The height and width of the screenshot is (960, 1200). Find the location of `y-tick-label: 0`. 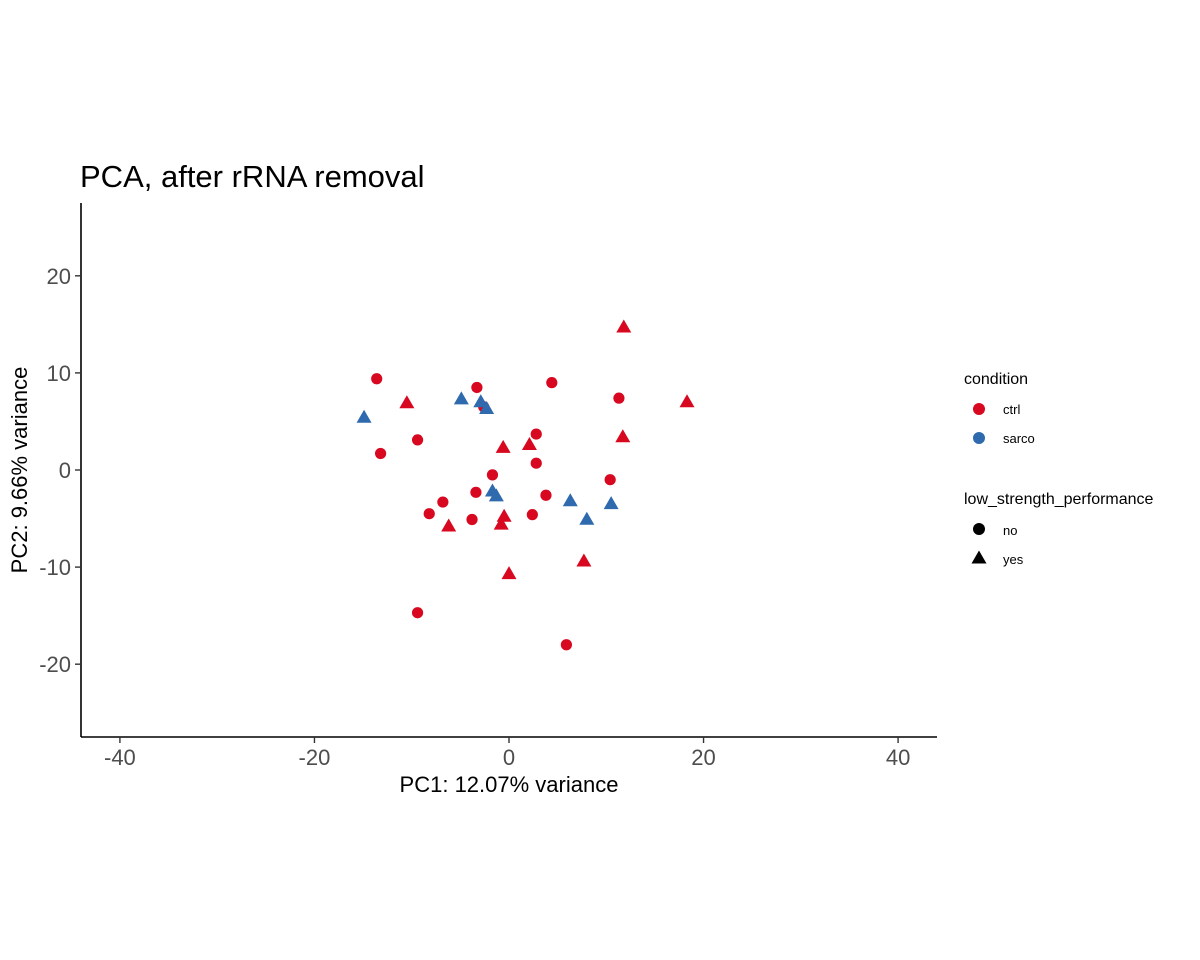

y-tick-label: 0 is located at coordinates (65, 470).